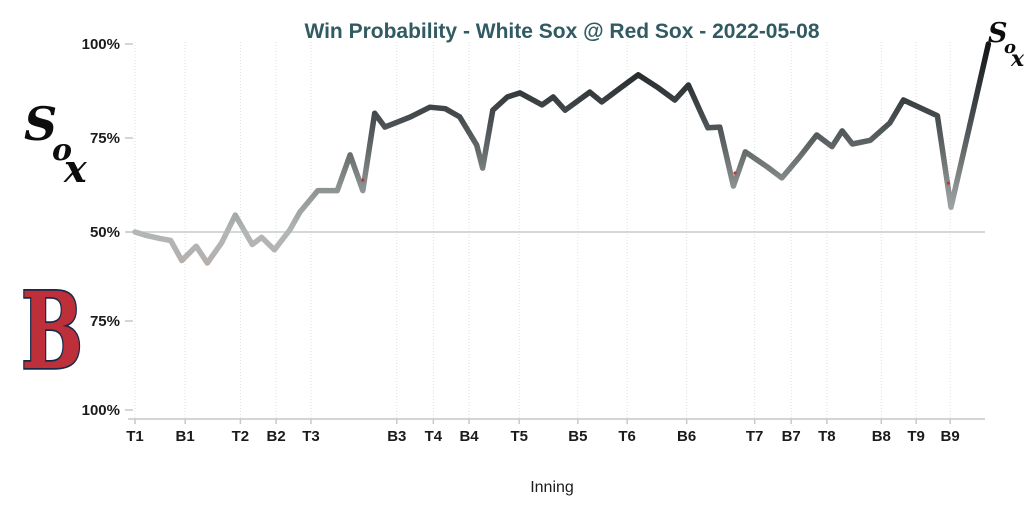 Image resolution: width=1024 pixels, height=508 pixels. Describe the element at coordinates (241, 436) in the screenshot. I see `x-tick-label-T2: T2` at that location.